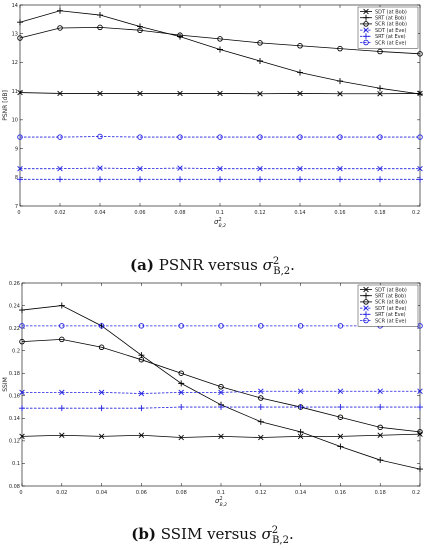  I want to click on chart2-legend-label: SRT (at Bob), so click(390, 297).